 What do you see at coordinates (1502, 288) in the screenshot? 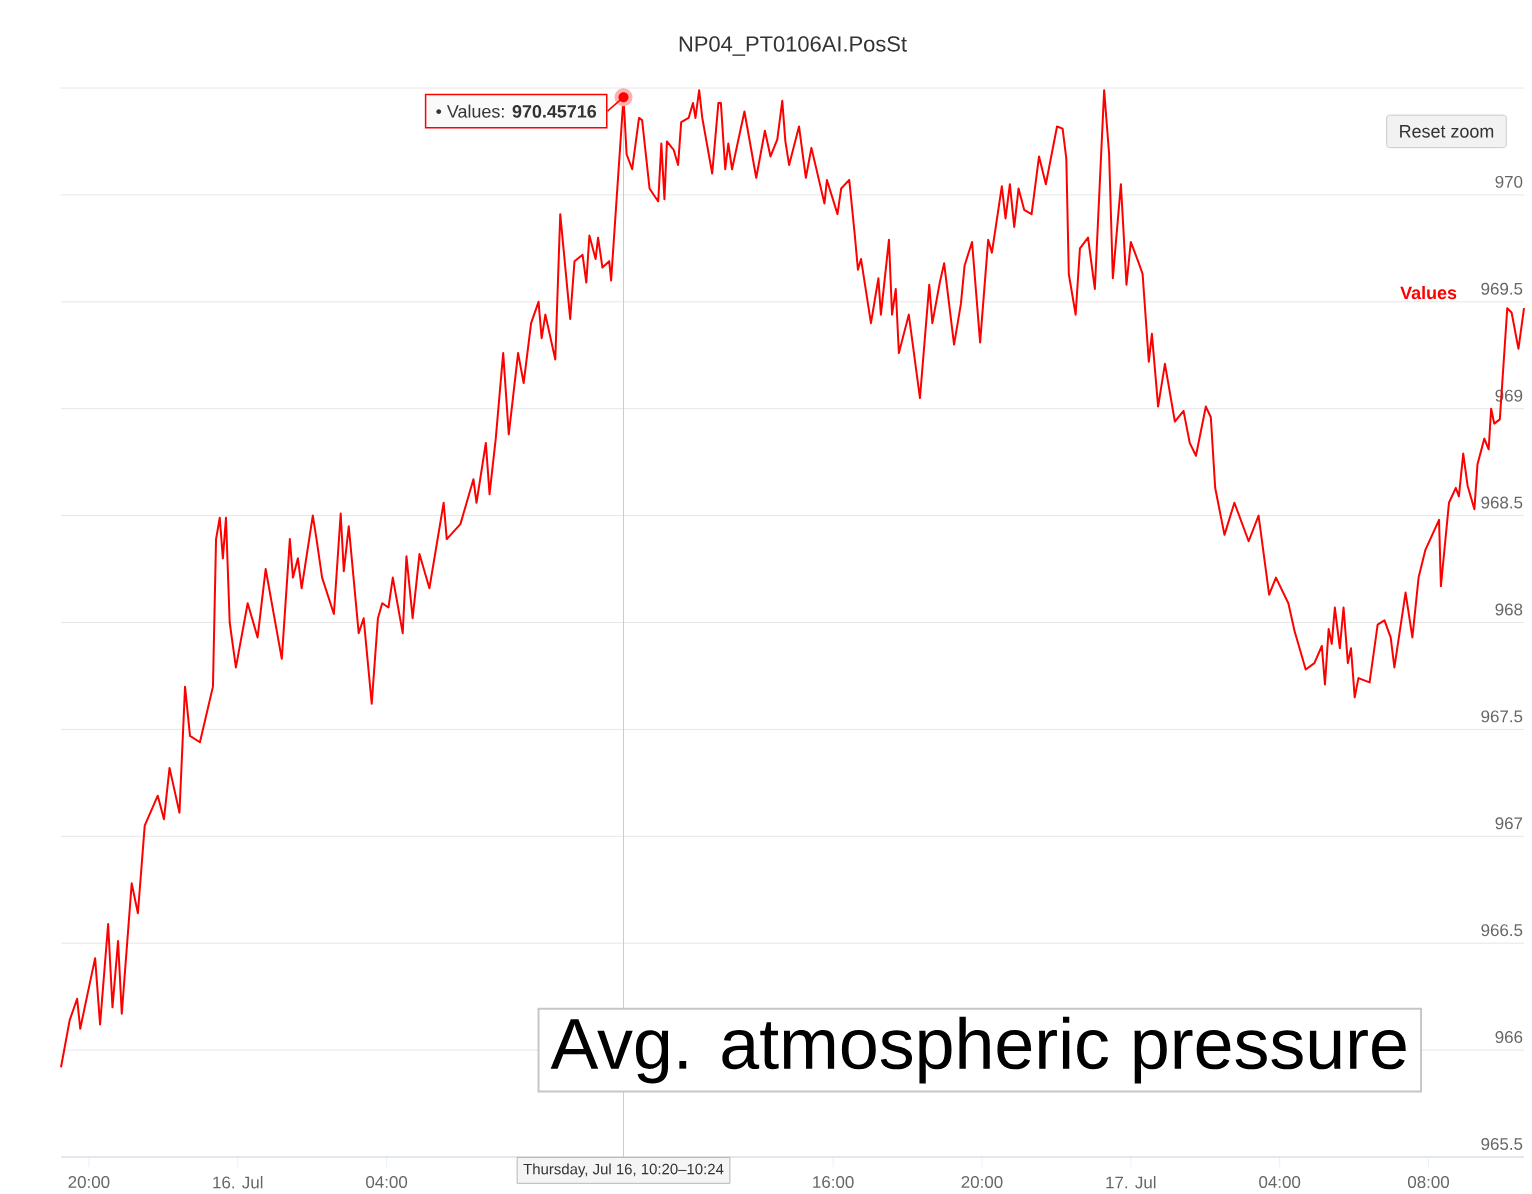
I see `y-tick-label: 969.5` at bounding box center [1502, 288].